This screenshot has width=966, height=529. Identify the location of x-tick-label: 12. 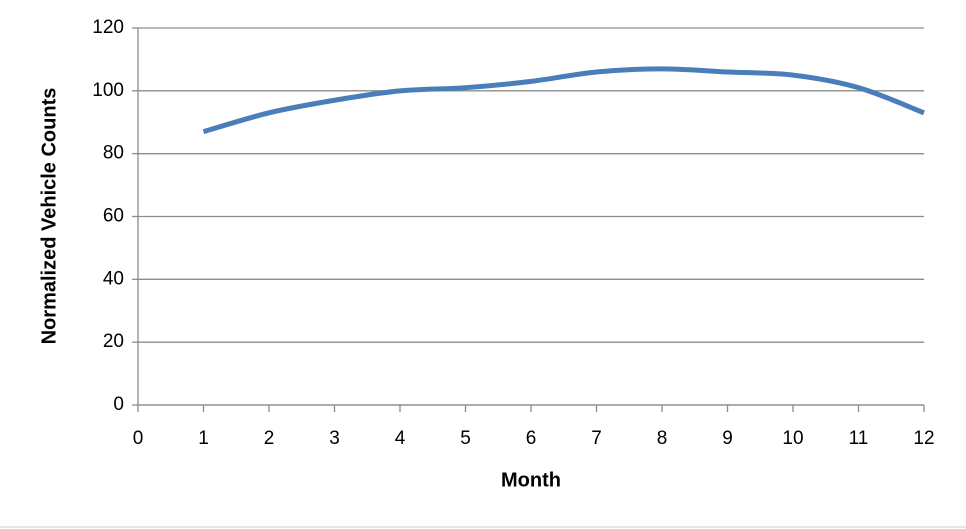
(923, 438).